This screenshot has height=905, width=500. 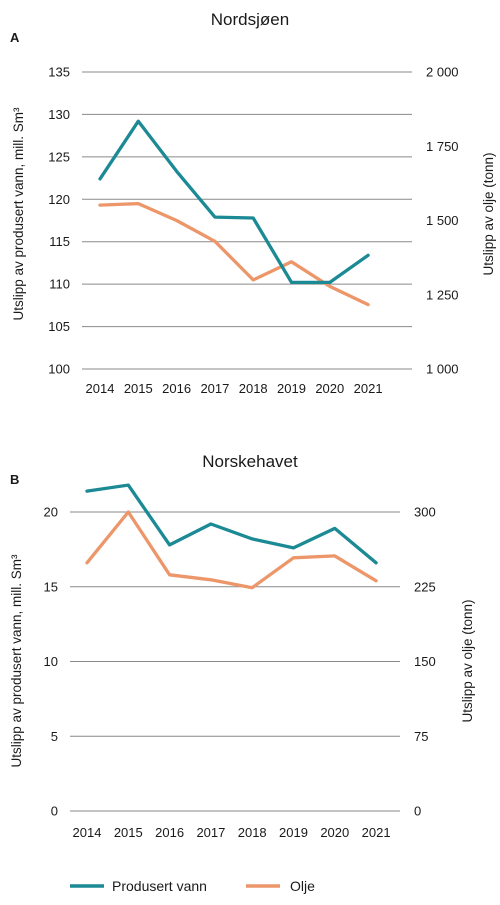 I want to click on panel-b-left-tick-label: 15, so click(x=51, y=586).